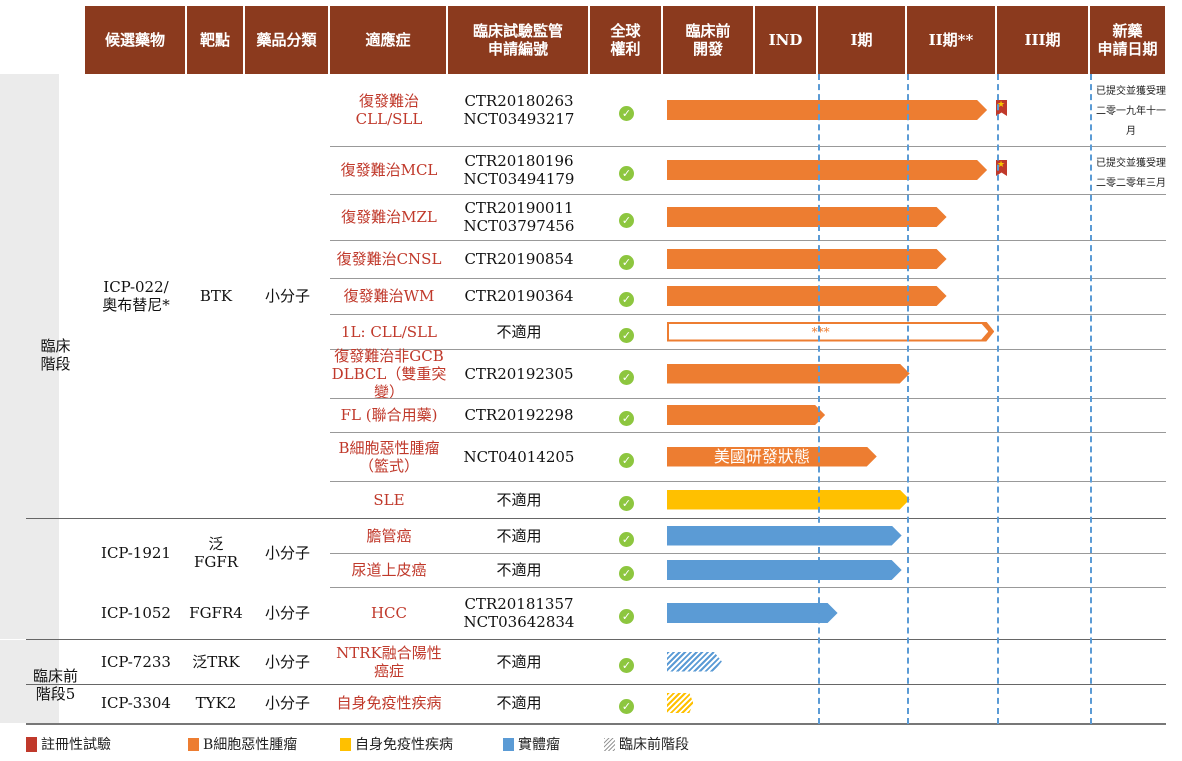 This screenshot has width=1182, height=761. I want to click on indication: 復發難治CNSL, so click(389, 259).